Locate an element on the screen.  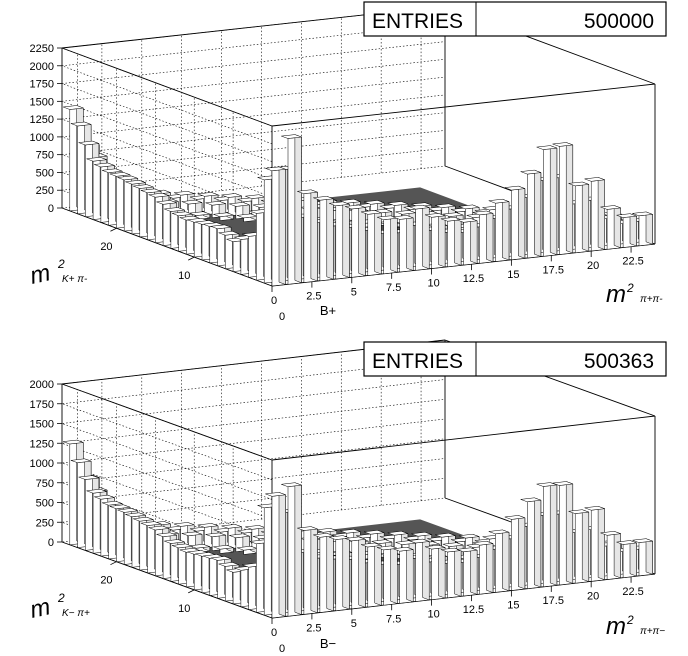
x-axis-title: m 2 π+π− is located at coordinates (635, 626).